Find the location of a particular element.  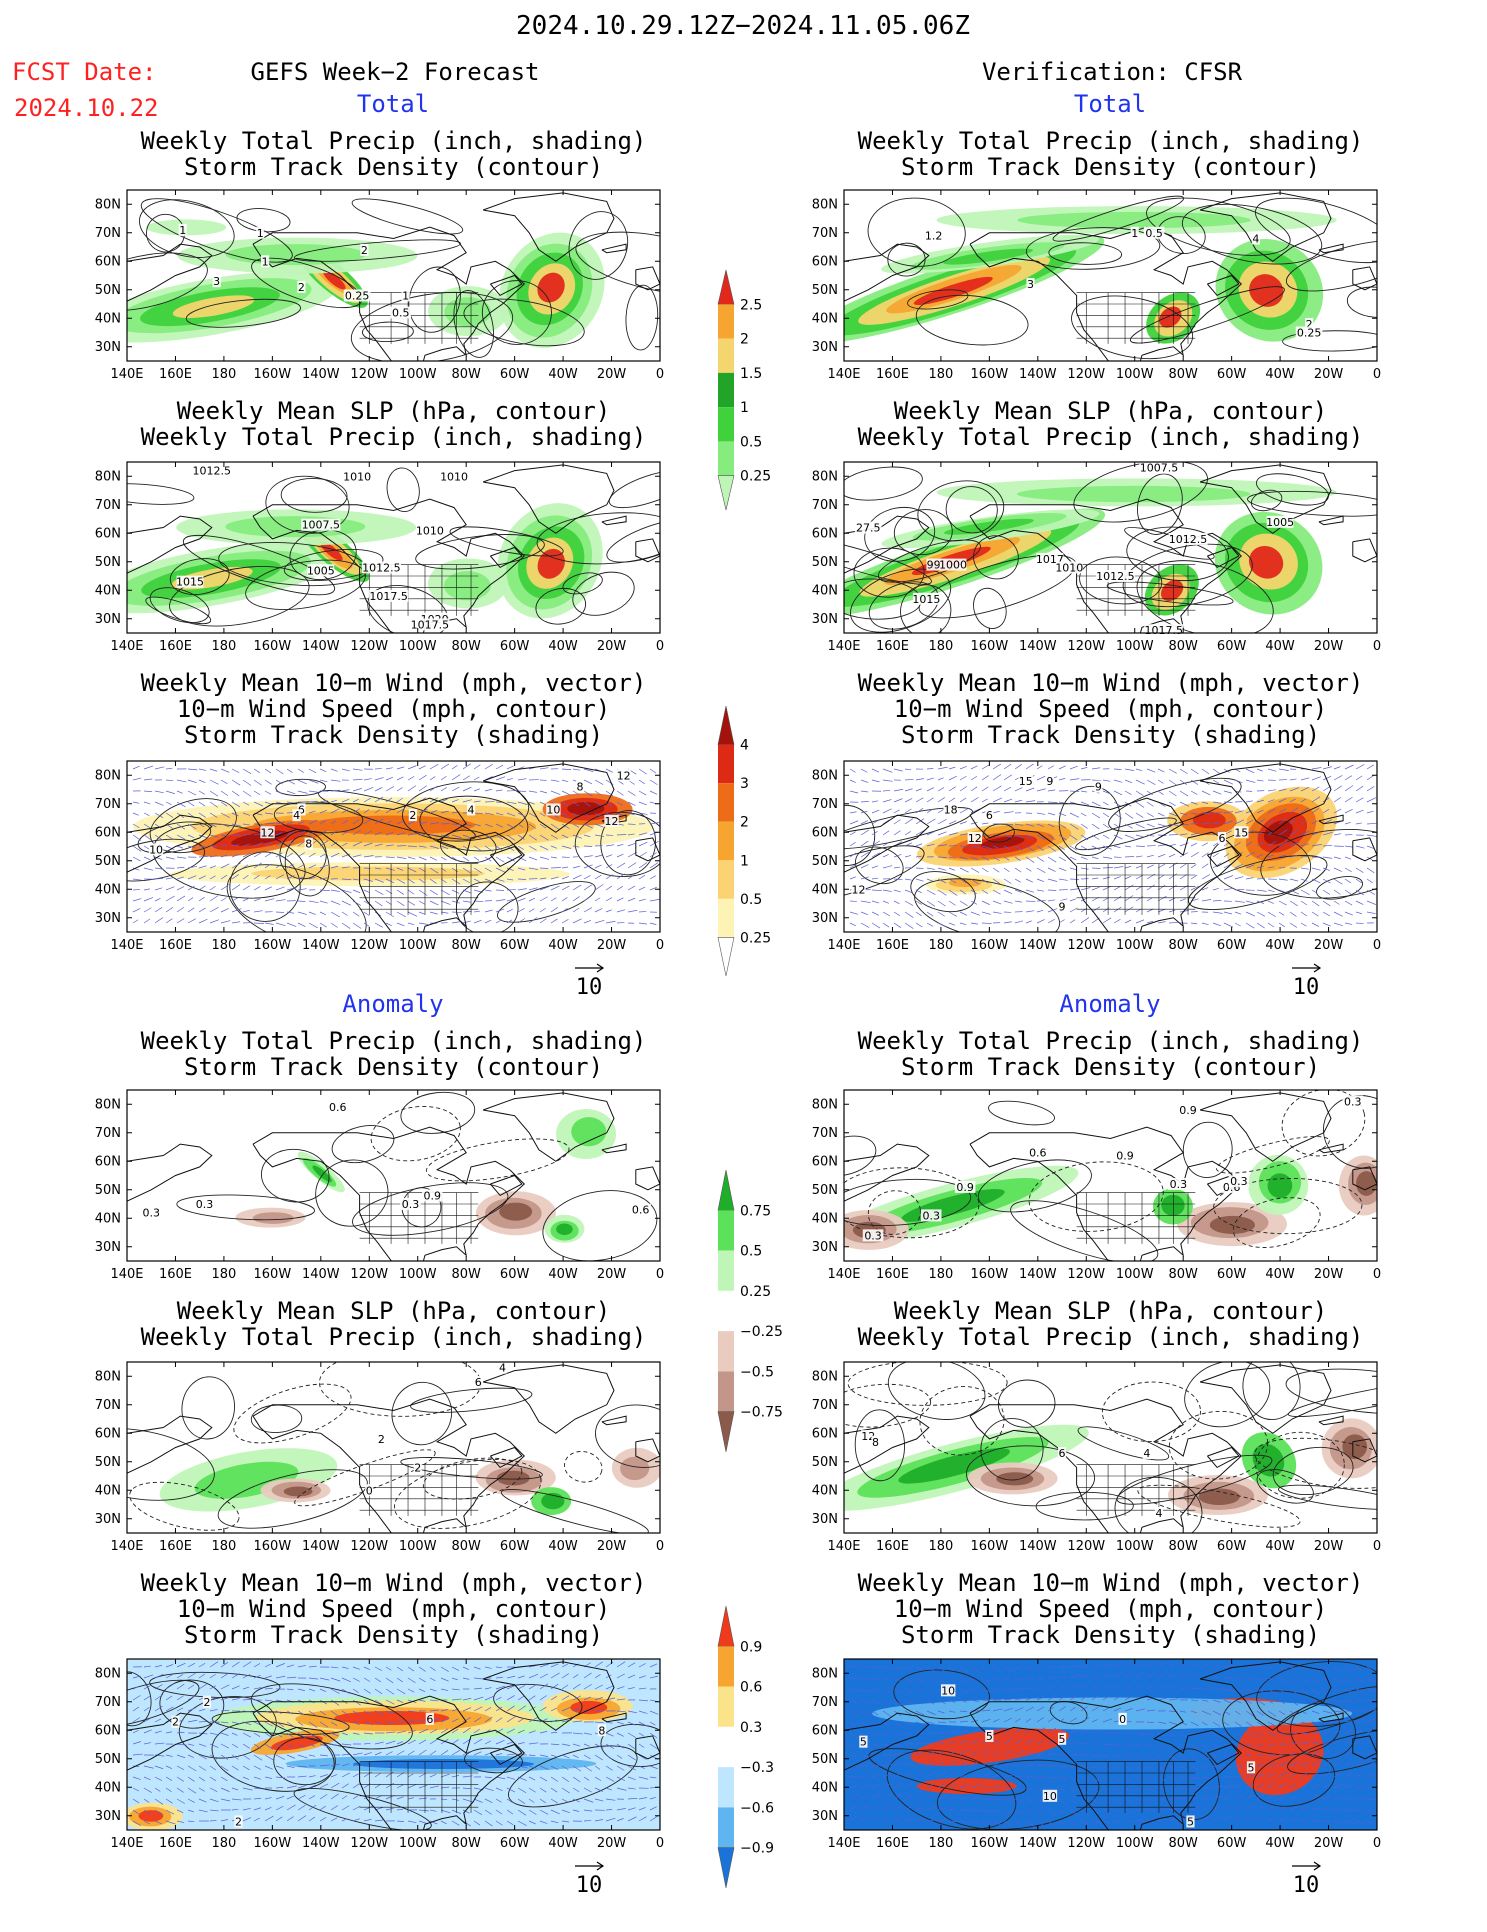

x-tick-label: 180 is located at coordinates (223, 1546).